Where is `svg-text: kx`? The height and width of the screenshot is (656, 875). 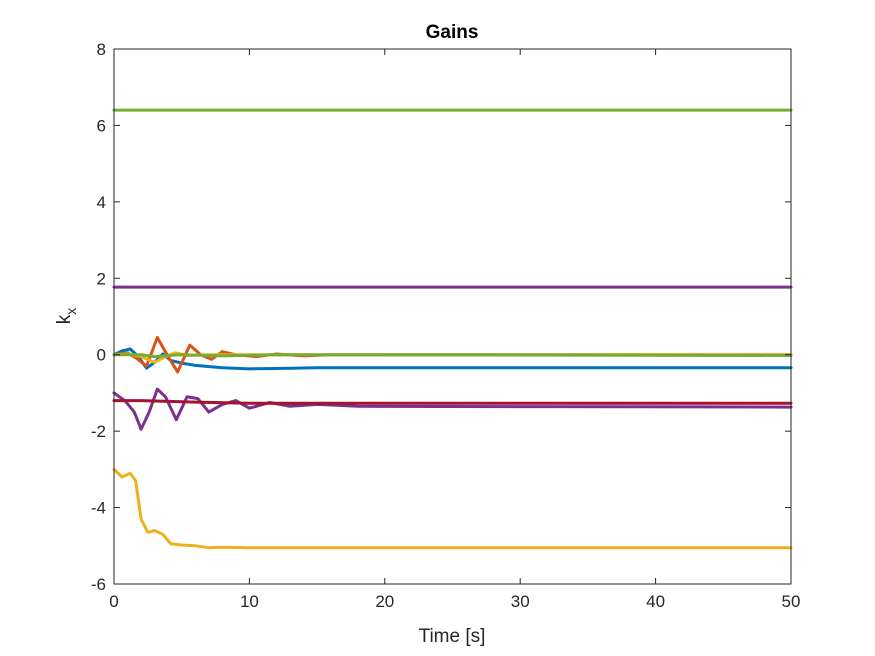 svg-text: kx is located at coordinates (66, 316).